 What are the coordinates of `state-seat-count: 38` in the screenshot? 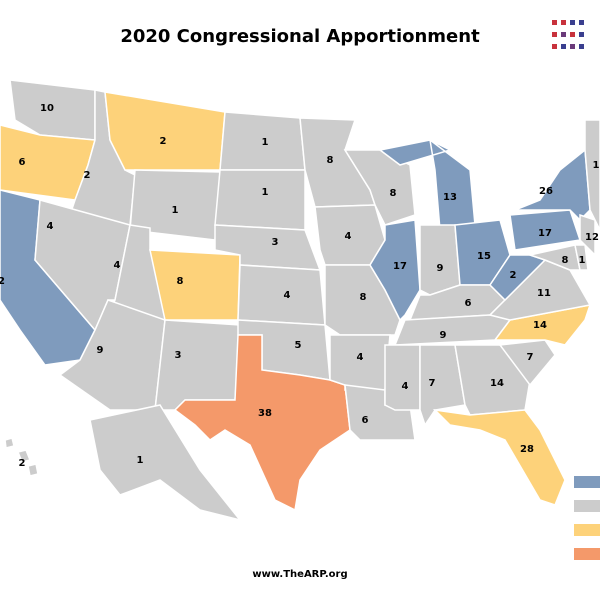 It's located at (265, 413).